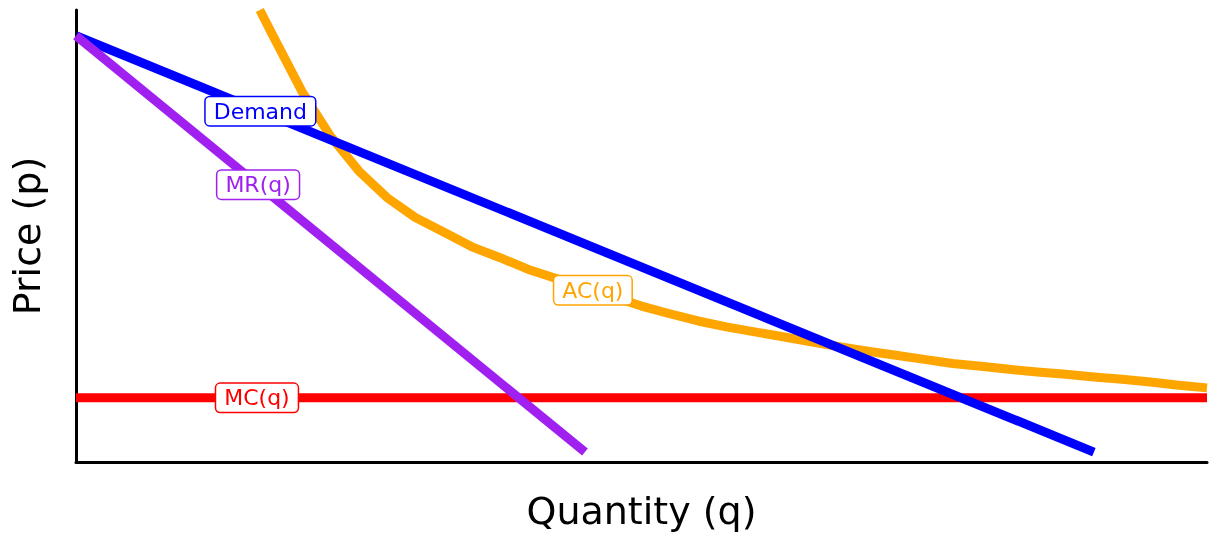 The image size is (1210, 535). What do you see at coordinates (257, 398) in the screenshot?
I see `series-label: MC(q)` at bounding box center [257, 398].